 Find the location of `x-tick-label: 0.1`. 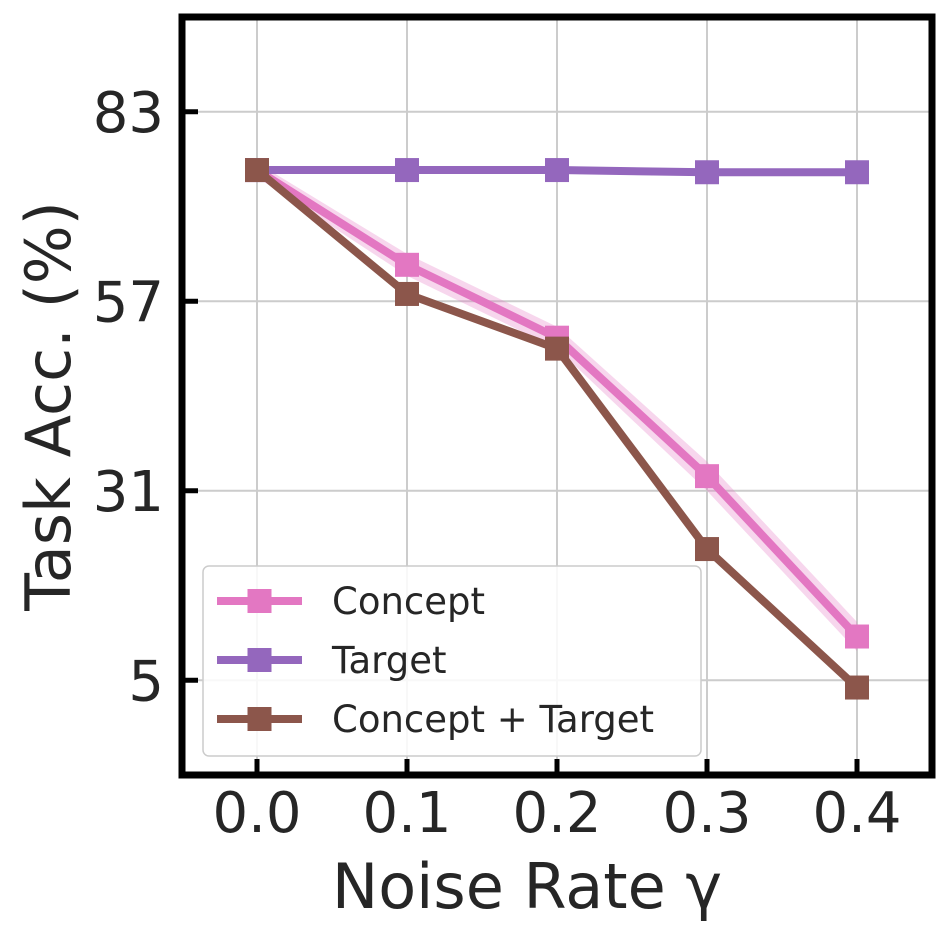

x-tick-label: 0.1 is located at coordinates (406, 813).